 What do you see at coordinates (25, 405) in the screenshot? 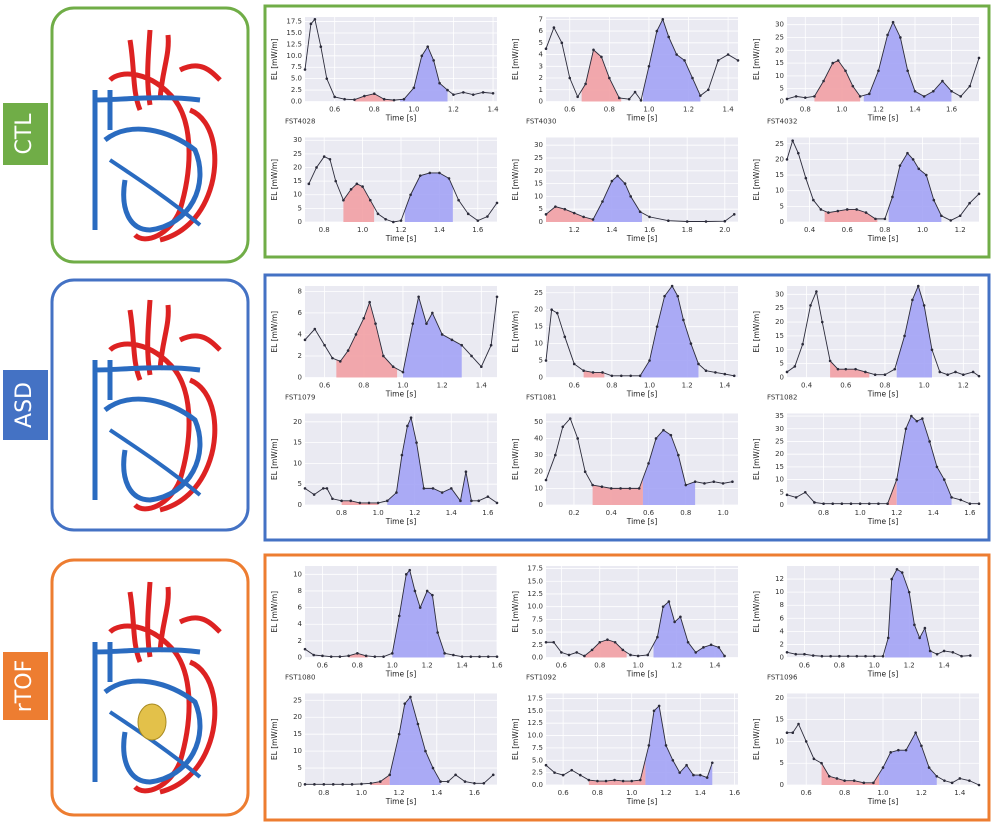
I see `group-tag` at bounding box center [25, 405].